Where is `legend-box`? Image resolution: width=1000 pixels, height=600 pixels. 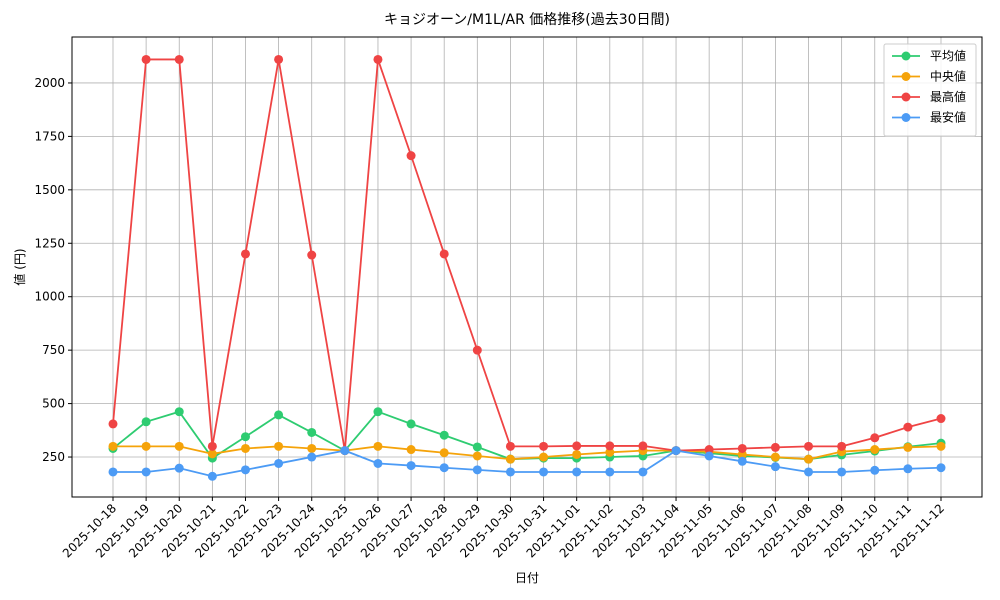 legend-box is located at coordinates (930, 90).